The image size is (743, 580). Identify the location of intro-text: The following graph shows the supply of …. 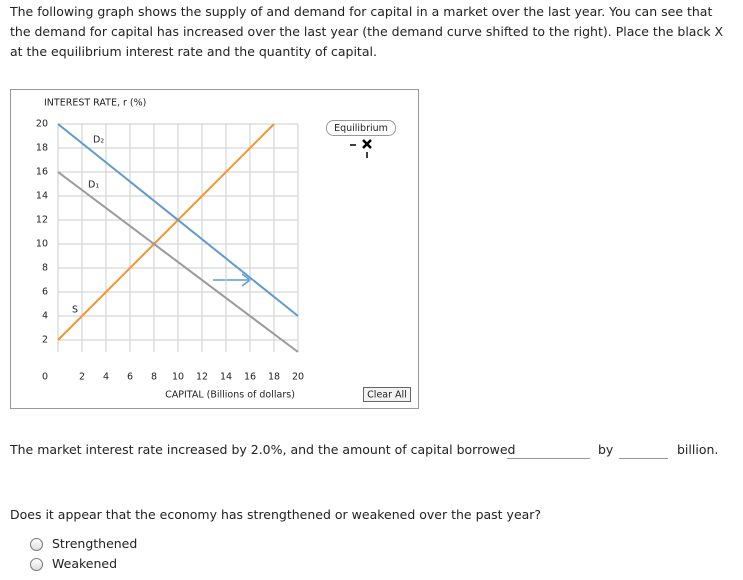
(367, 31).